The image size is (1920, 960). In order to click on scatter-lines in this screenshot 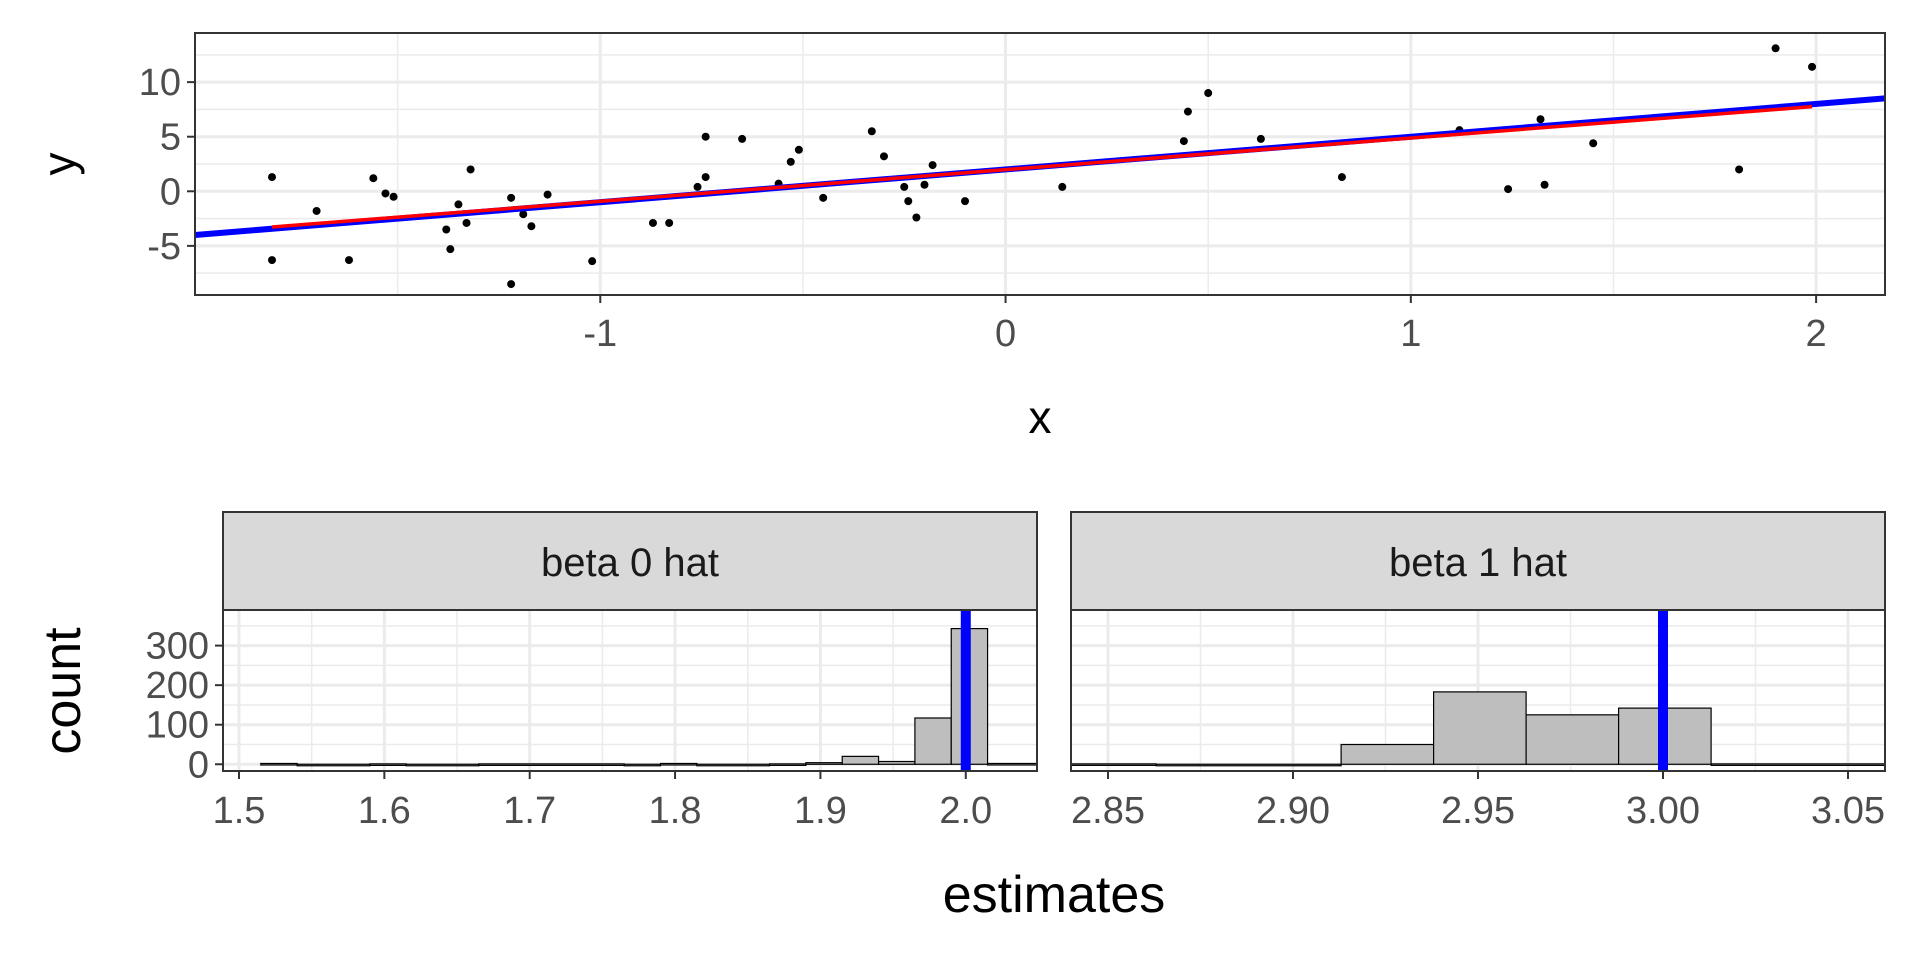, I will do `click(1040, 166)`.